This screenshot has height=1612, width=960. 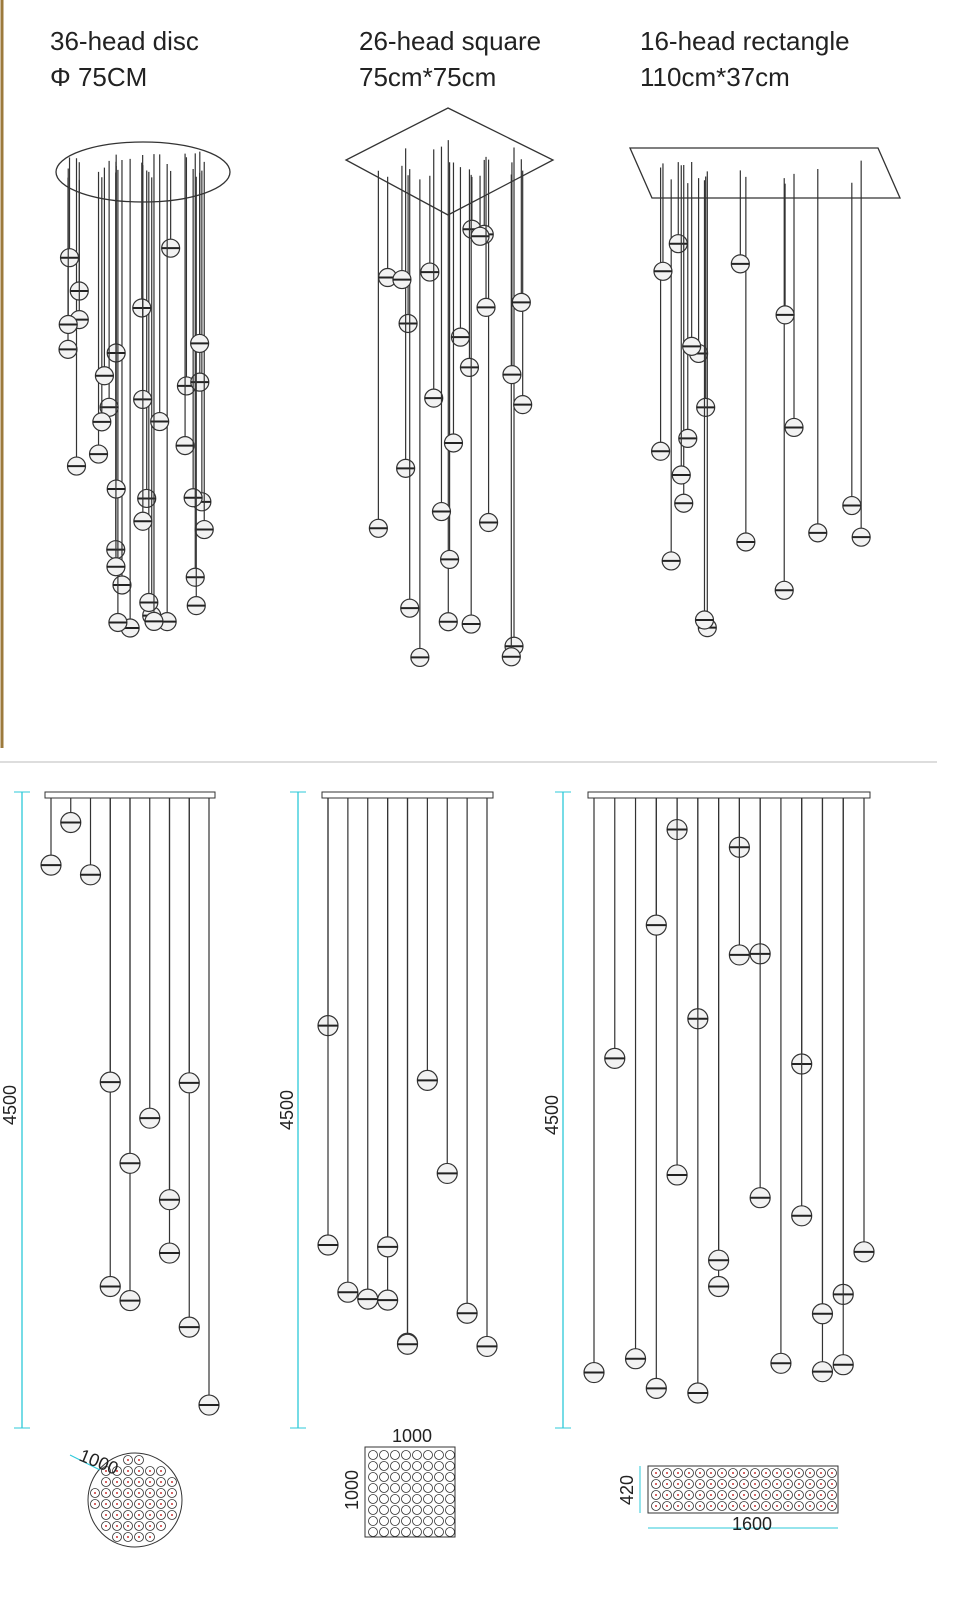 What do you see at coordinates (135, 1500) in the screenshot?
I see `plan-outline` at bounding box center [135, 1500].